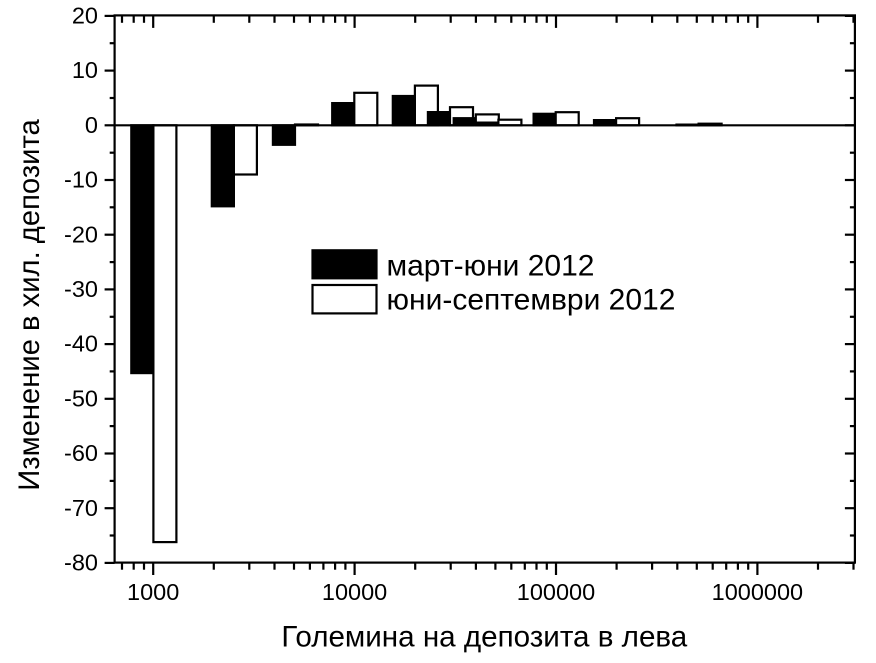 The image size is (876, 663). I want to click on svg-text: Големина на депозита в лева, so click(484, 637).